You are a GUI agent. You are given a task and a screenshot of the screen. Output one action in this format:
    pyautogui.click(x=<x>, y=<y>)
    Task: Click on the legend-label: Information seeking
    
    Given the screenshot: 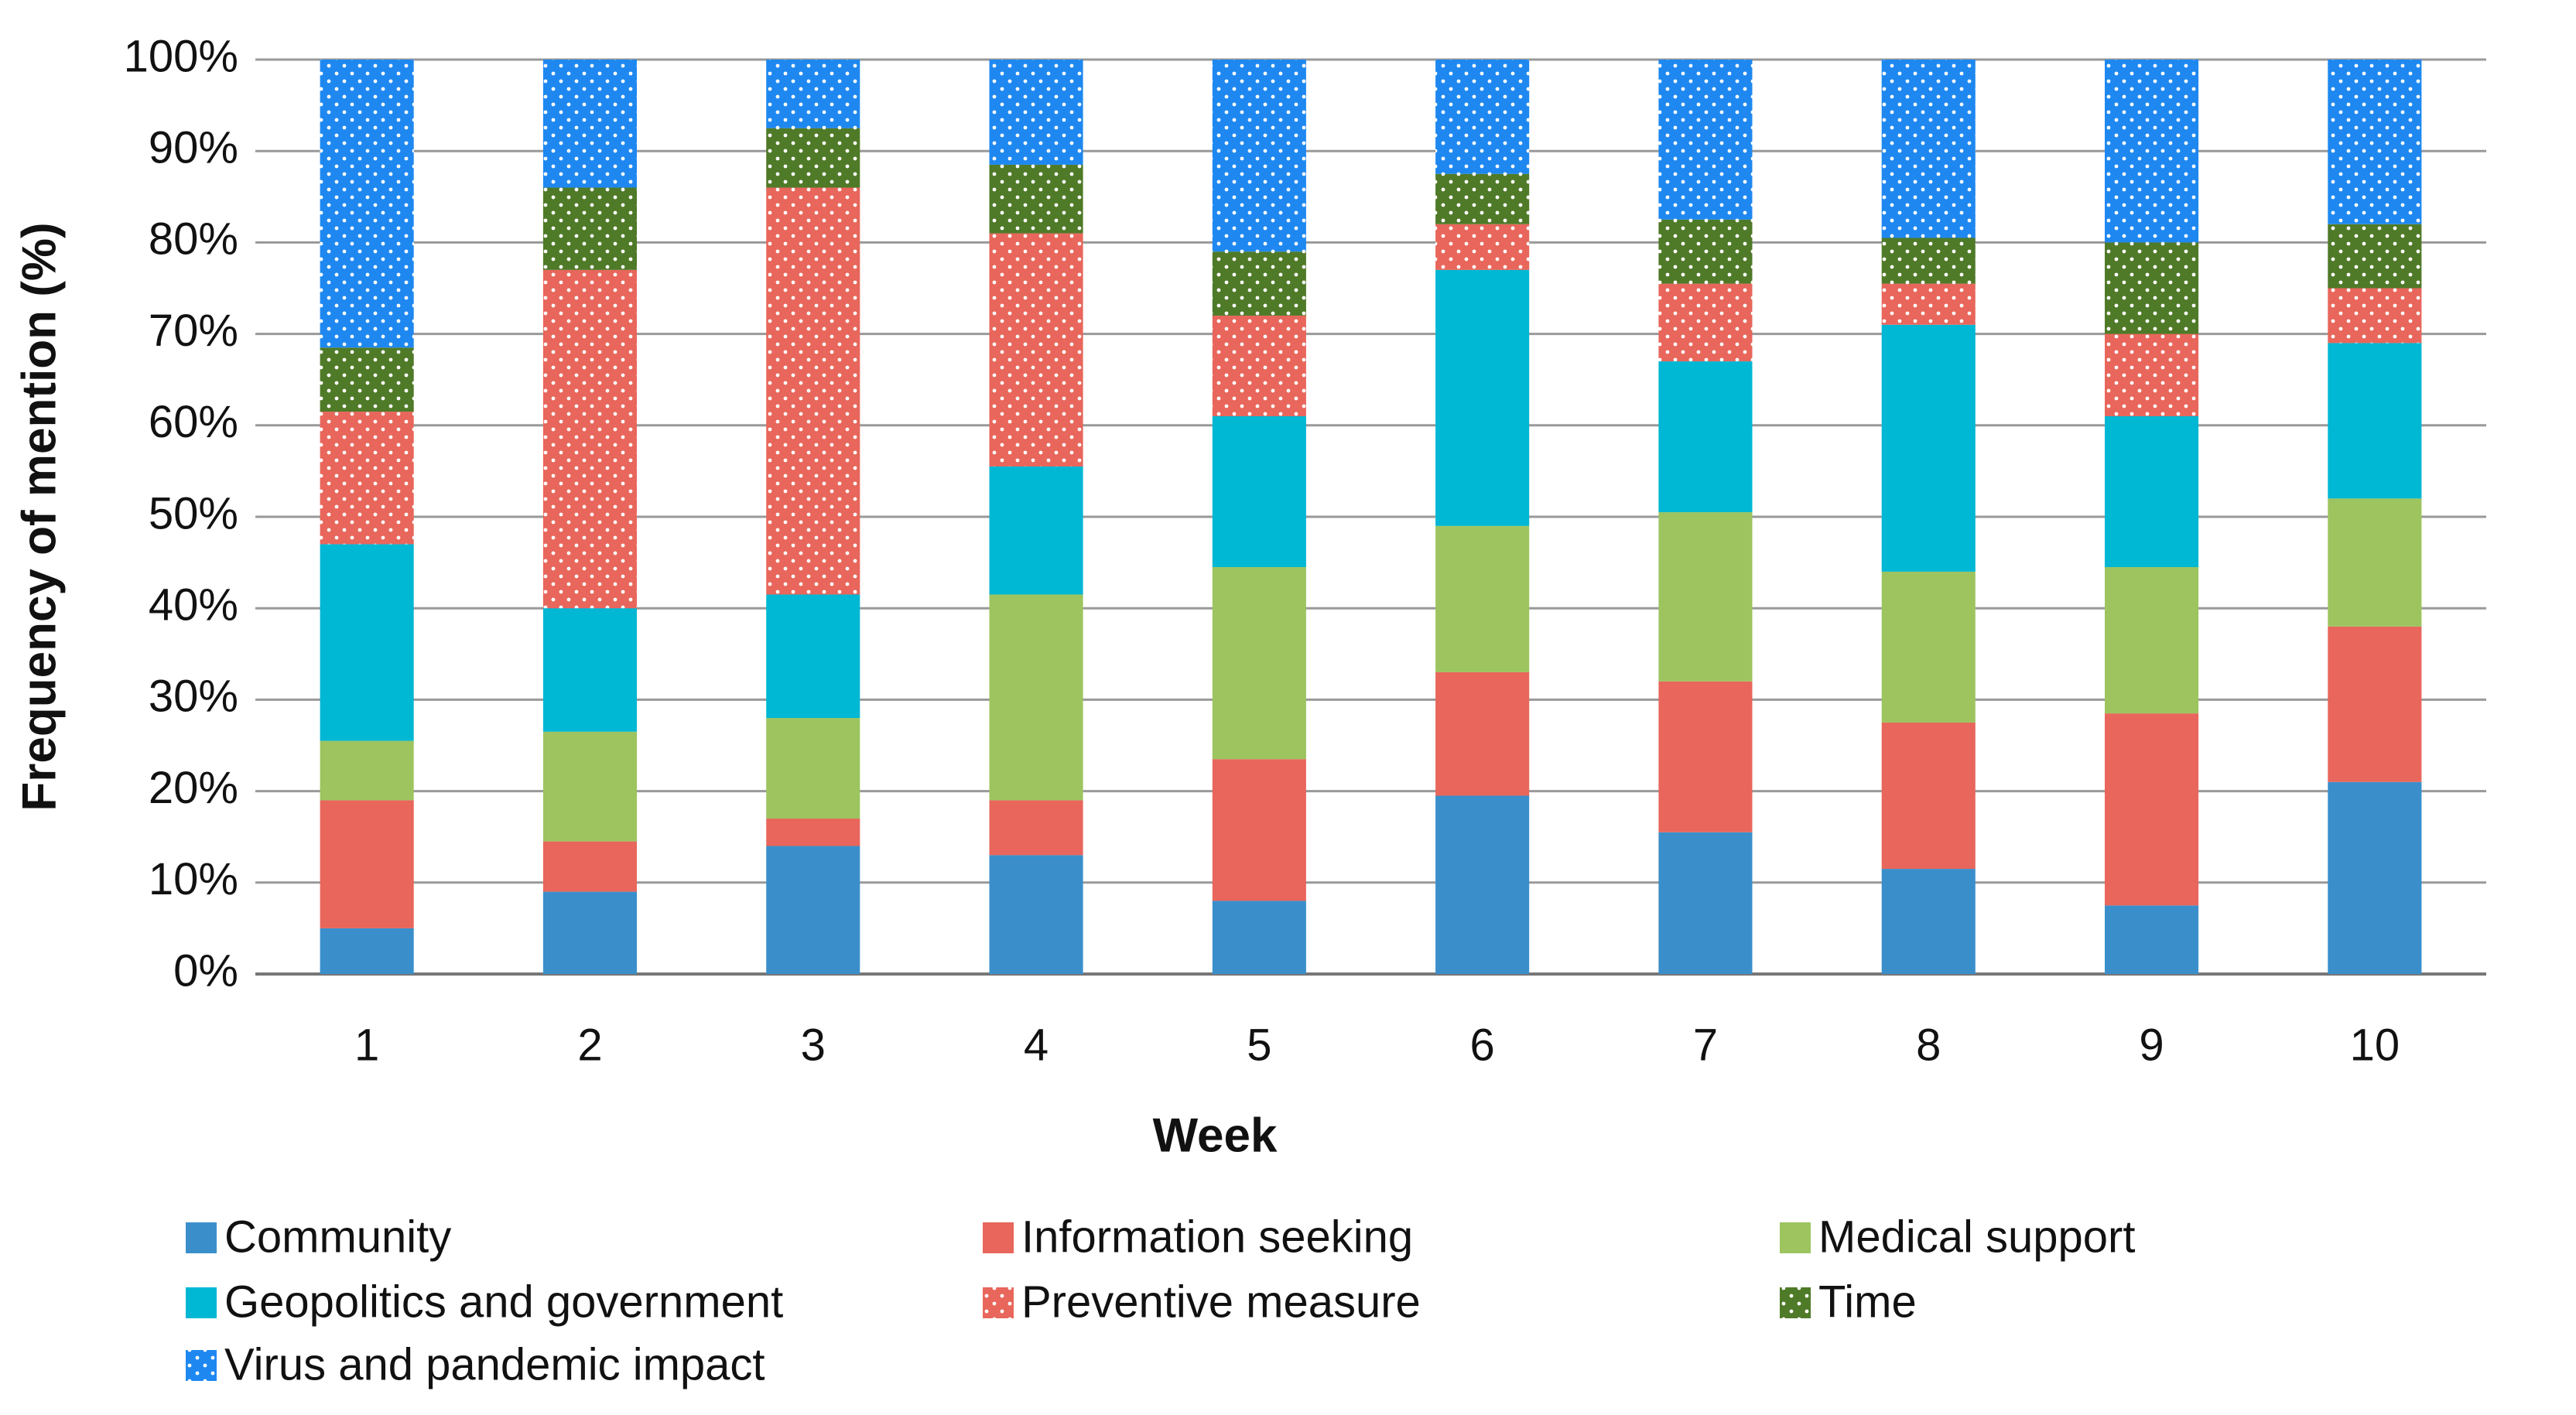 What is the action you would take?
    pyautogui.click(x=1217, y=1237)
    